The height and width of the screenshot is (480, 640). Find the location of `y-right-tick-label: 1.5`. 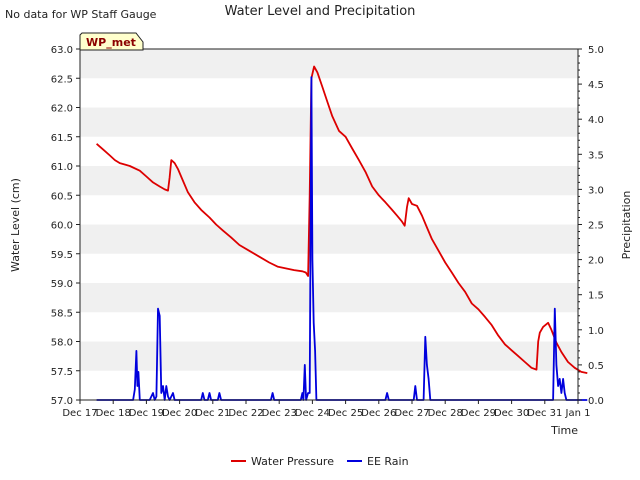

y-right-tick-label: 1.5 is located at coordinates (596, 296).